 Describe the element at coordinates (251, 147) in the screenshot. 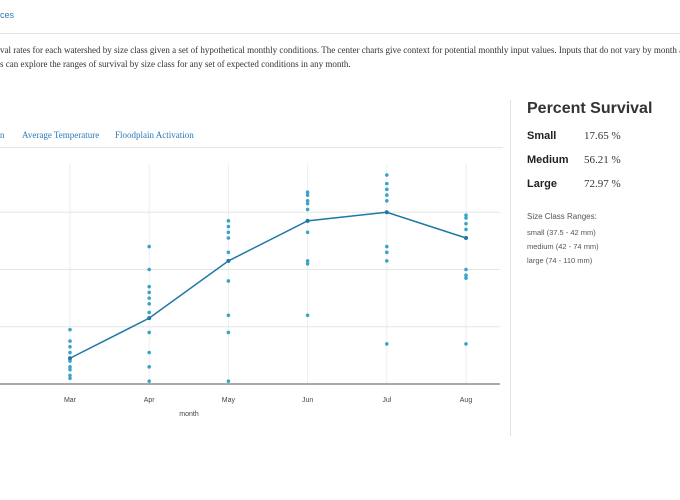

I see `tab-underline` at that location.